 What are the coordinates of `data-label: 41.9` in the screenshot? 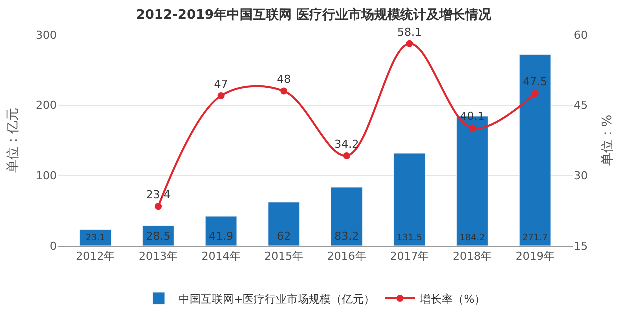 It's located at (221, 236).